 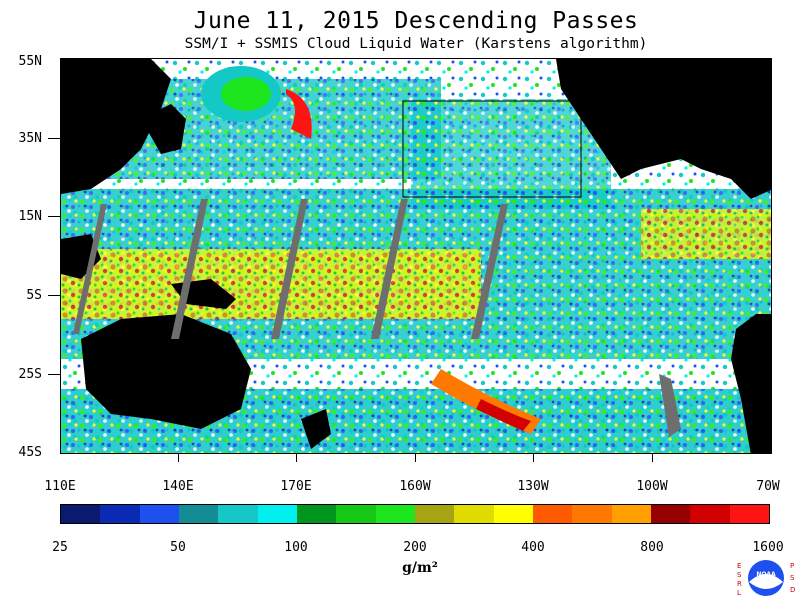 I want to click on scale-label-800: 800, so click(x=652, y=547).